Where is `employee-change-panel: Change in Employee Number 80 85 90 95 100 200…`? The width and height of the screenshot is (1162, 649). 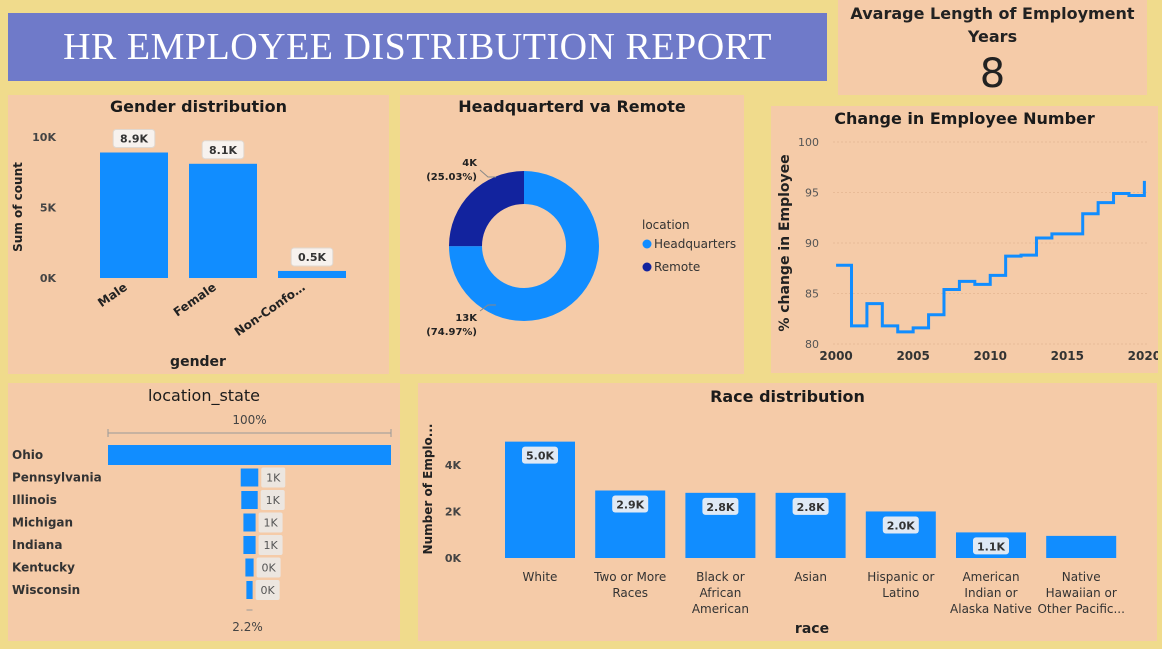
employee-change-panel: Change in Employee Number 80 85 90 95 100 200… is located at coordinates (964, 239).